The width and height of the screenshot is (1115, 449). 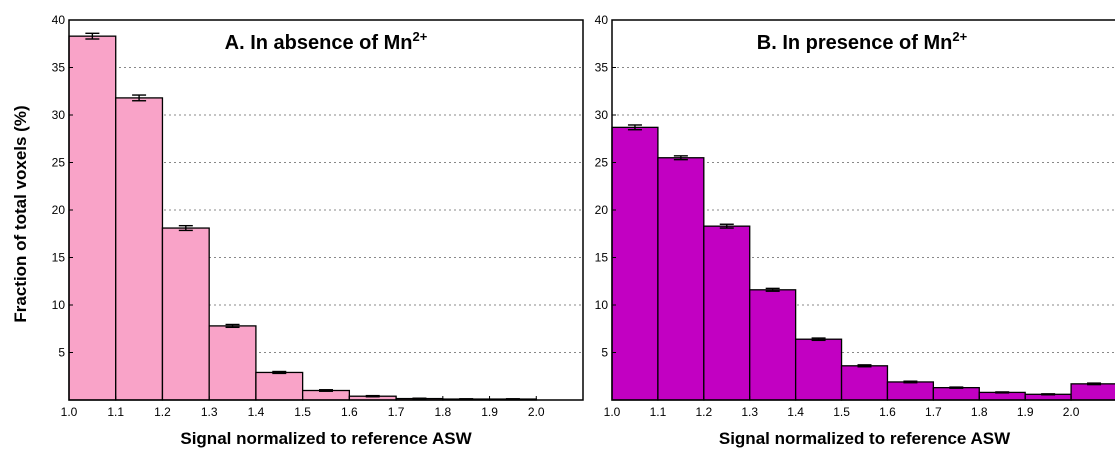 What do you see at coordinates (862, 41) in the screenshot?
I see `chart-title: B. In presence of Mn2+` at bounding box center [862, 41].